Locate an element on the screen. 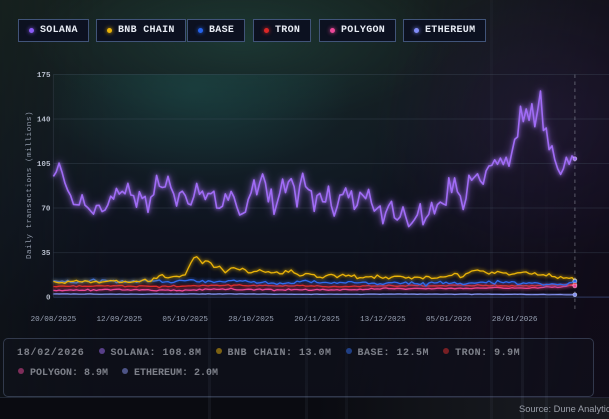  svg-text: 175 is located at coordinates (44, 76).